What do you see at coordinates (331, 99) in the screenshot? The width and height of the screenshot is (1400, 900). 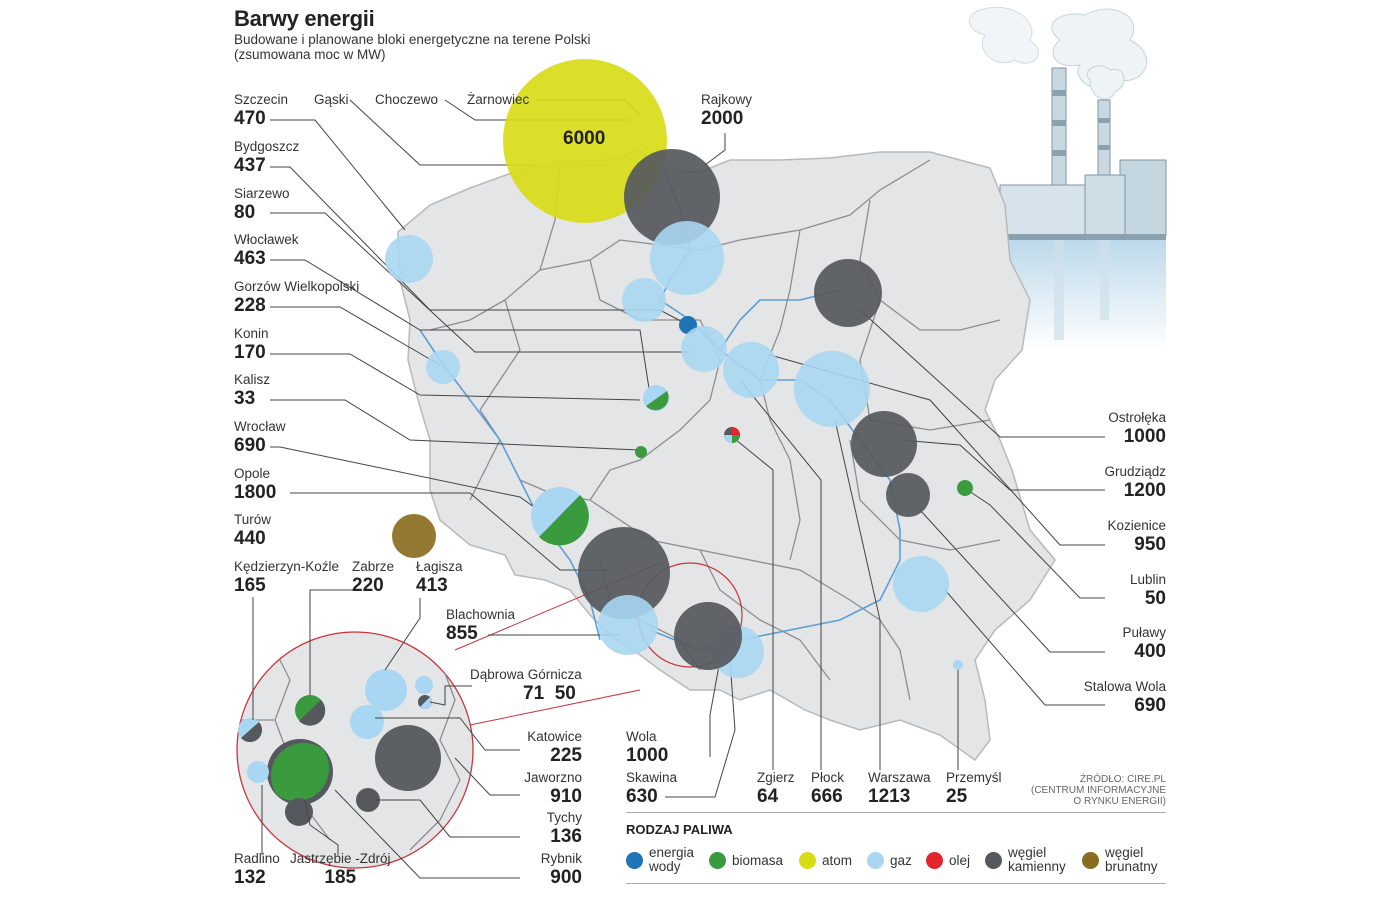 I see `label-gaski: Gąski` at bounding box center [331, 99].